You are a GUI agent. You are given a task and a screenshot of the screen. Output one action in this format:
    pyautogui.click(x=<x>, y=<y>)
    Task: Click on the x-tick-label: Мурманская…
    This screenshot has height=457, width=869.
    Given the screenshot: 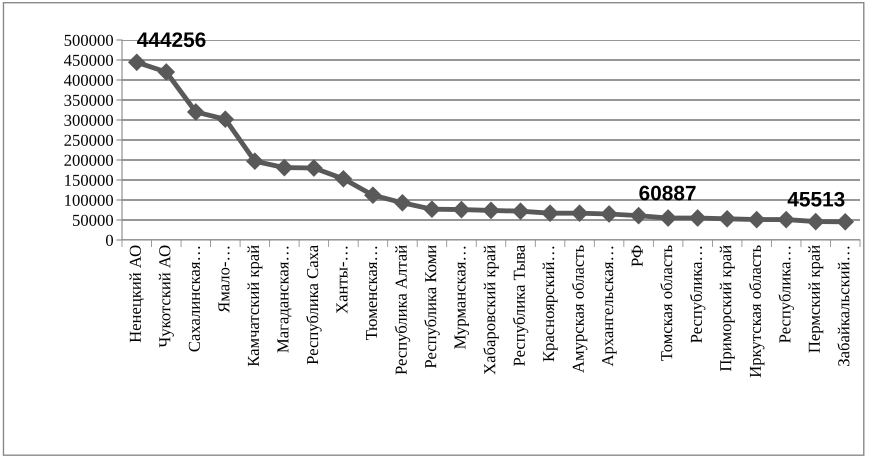 What is the action you would take?
    pyautogui.click(x=462, y=297)
    